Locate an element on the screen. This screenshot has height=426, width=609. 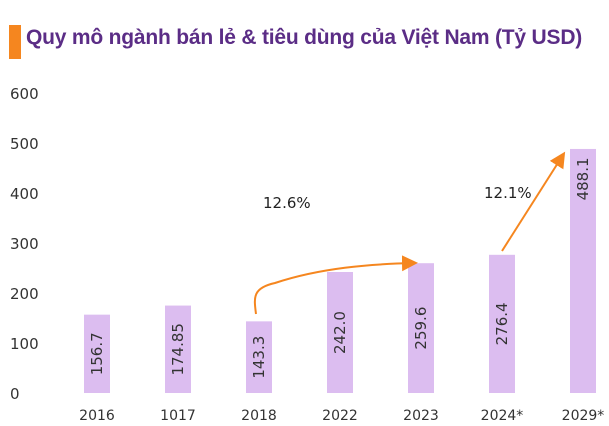
data-label: 143.3 is located at coordinates (259, 357).